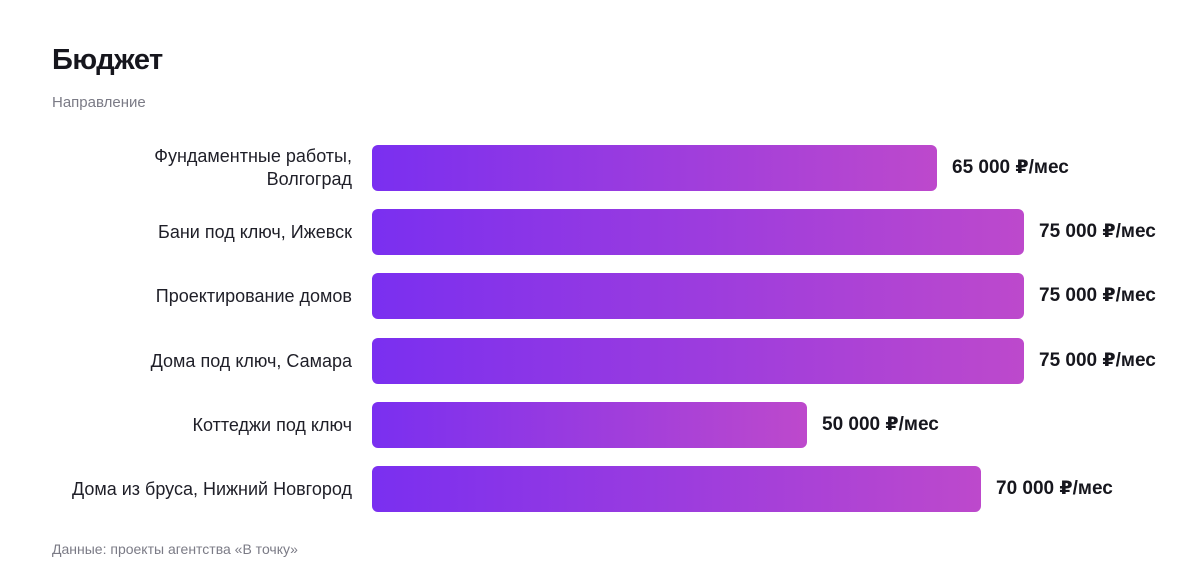  What do you see at coordinates (192, 168) in the screenshot?
I see `category-label: Фундаментные работы, Волгоград` at bounding box center [192, 168].